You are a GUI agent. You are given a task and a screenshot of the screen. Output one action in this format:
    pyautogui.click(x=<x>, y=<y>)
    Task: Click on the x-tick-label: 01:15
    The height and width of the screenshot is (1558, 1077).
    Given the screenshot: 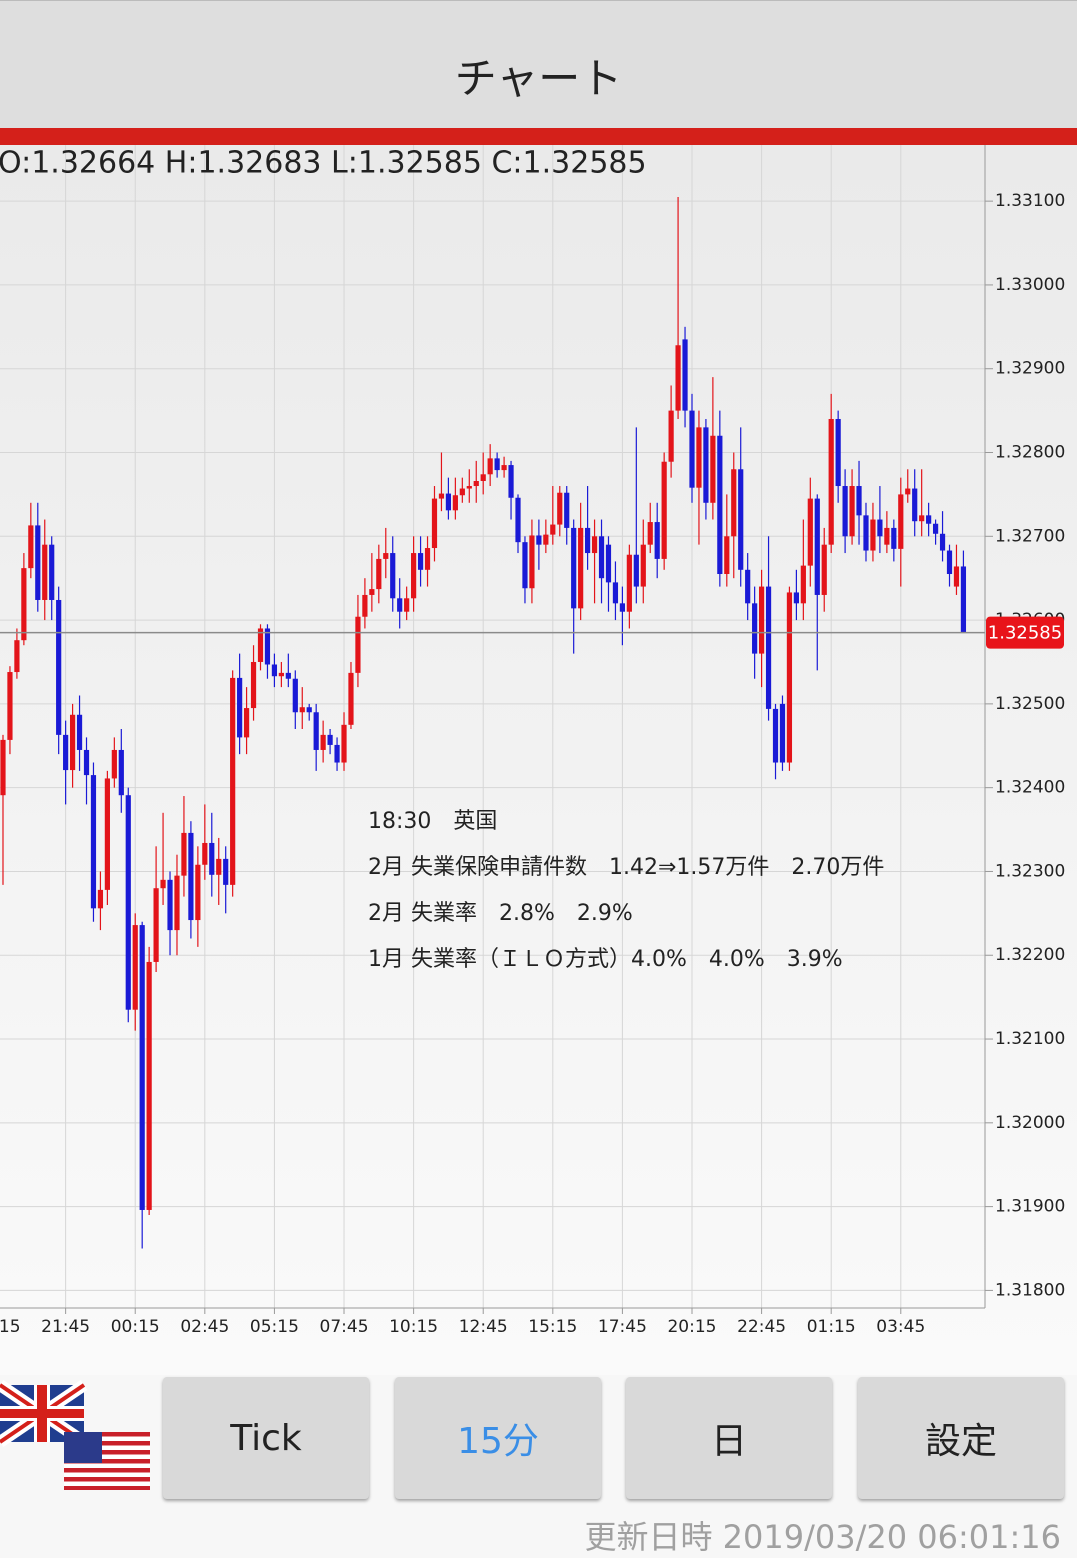 What is the action you would take?
    pyautogui.click(x=831, y=1327)
    